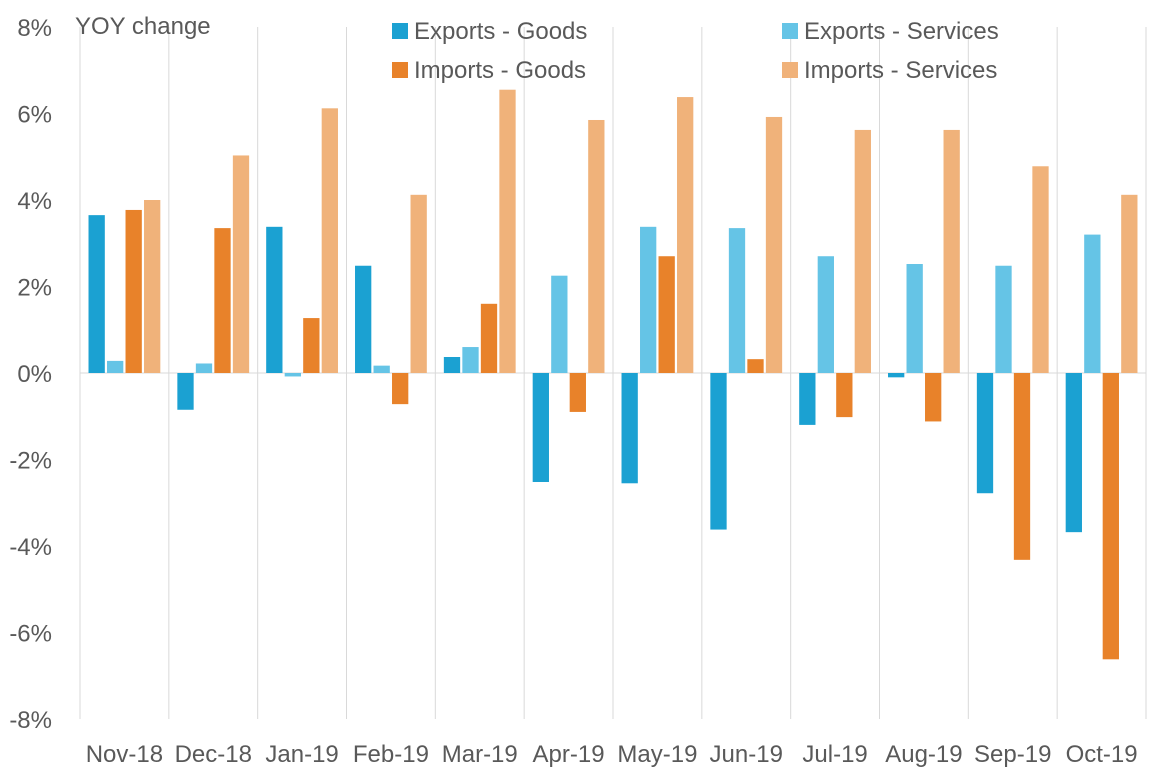 Image resolution: width=1163 pixels, height=773 pixels. Describe the element at coordinates (1102, 754) in the screenshot. I see `x-tick-label: Oct-19` at that location.